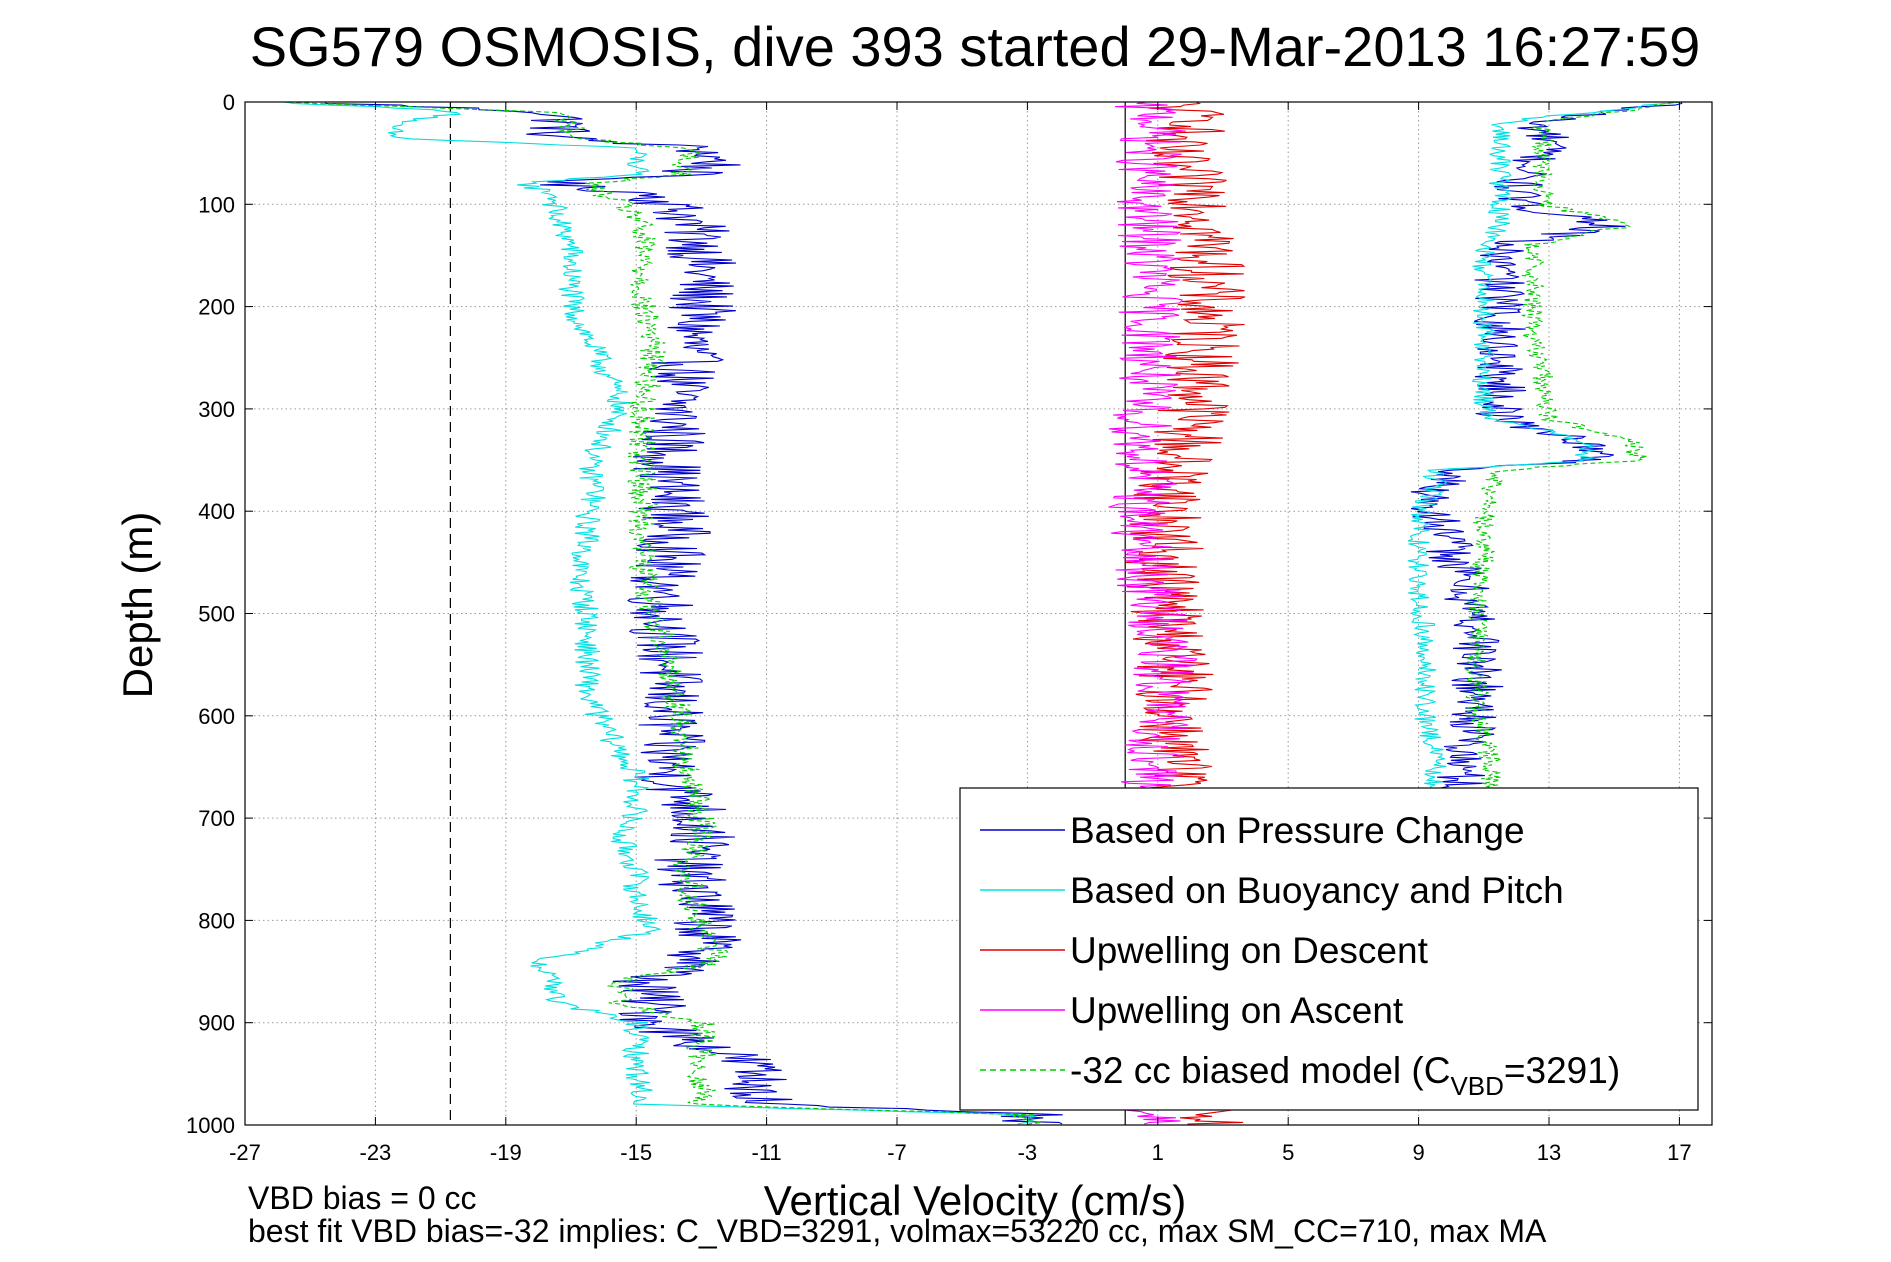  What do you see at coordinates (216, 307) in the screenshot?
I see `y-tick-label: 200` at bounding box center [216, 307].